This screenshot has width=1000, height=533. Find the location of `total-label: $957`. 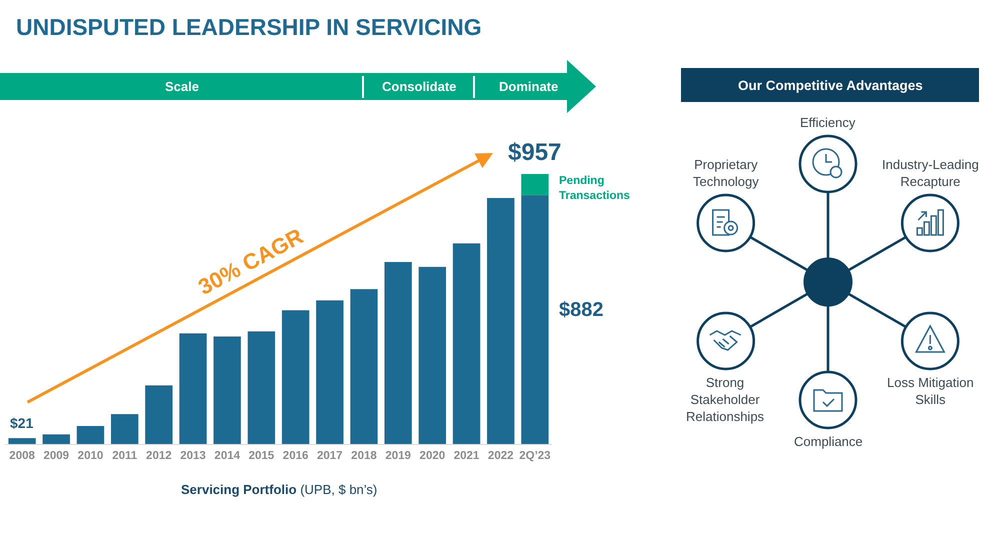

total-label: $957 is located at coordinates (535, 152).